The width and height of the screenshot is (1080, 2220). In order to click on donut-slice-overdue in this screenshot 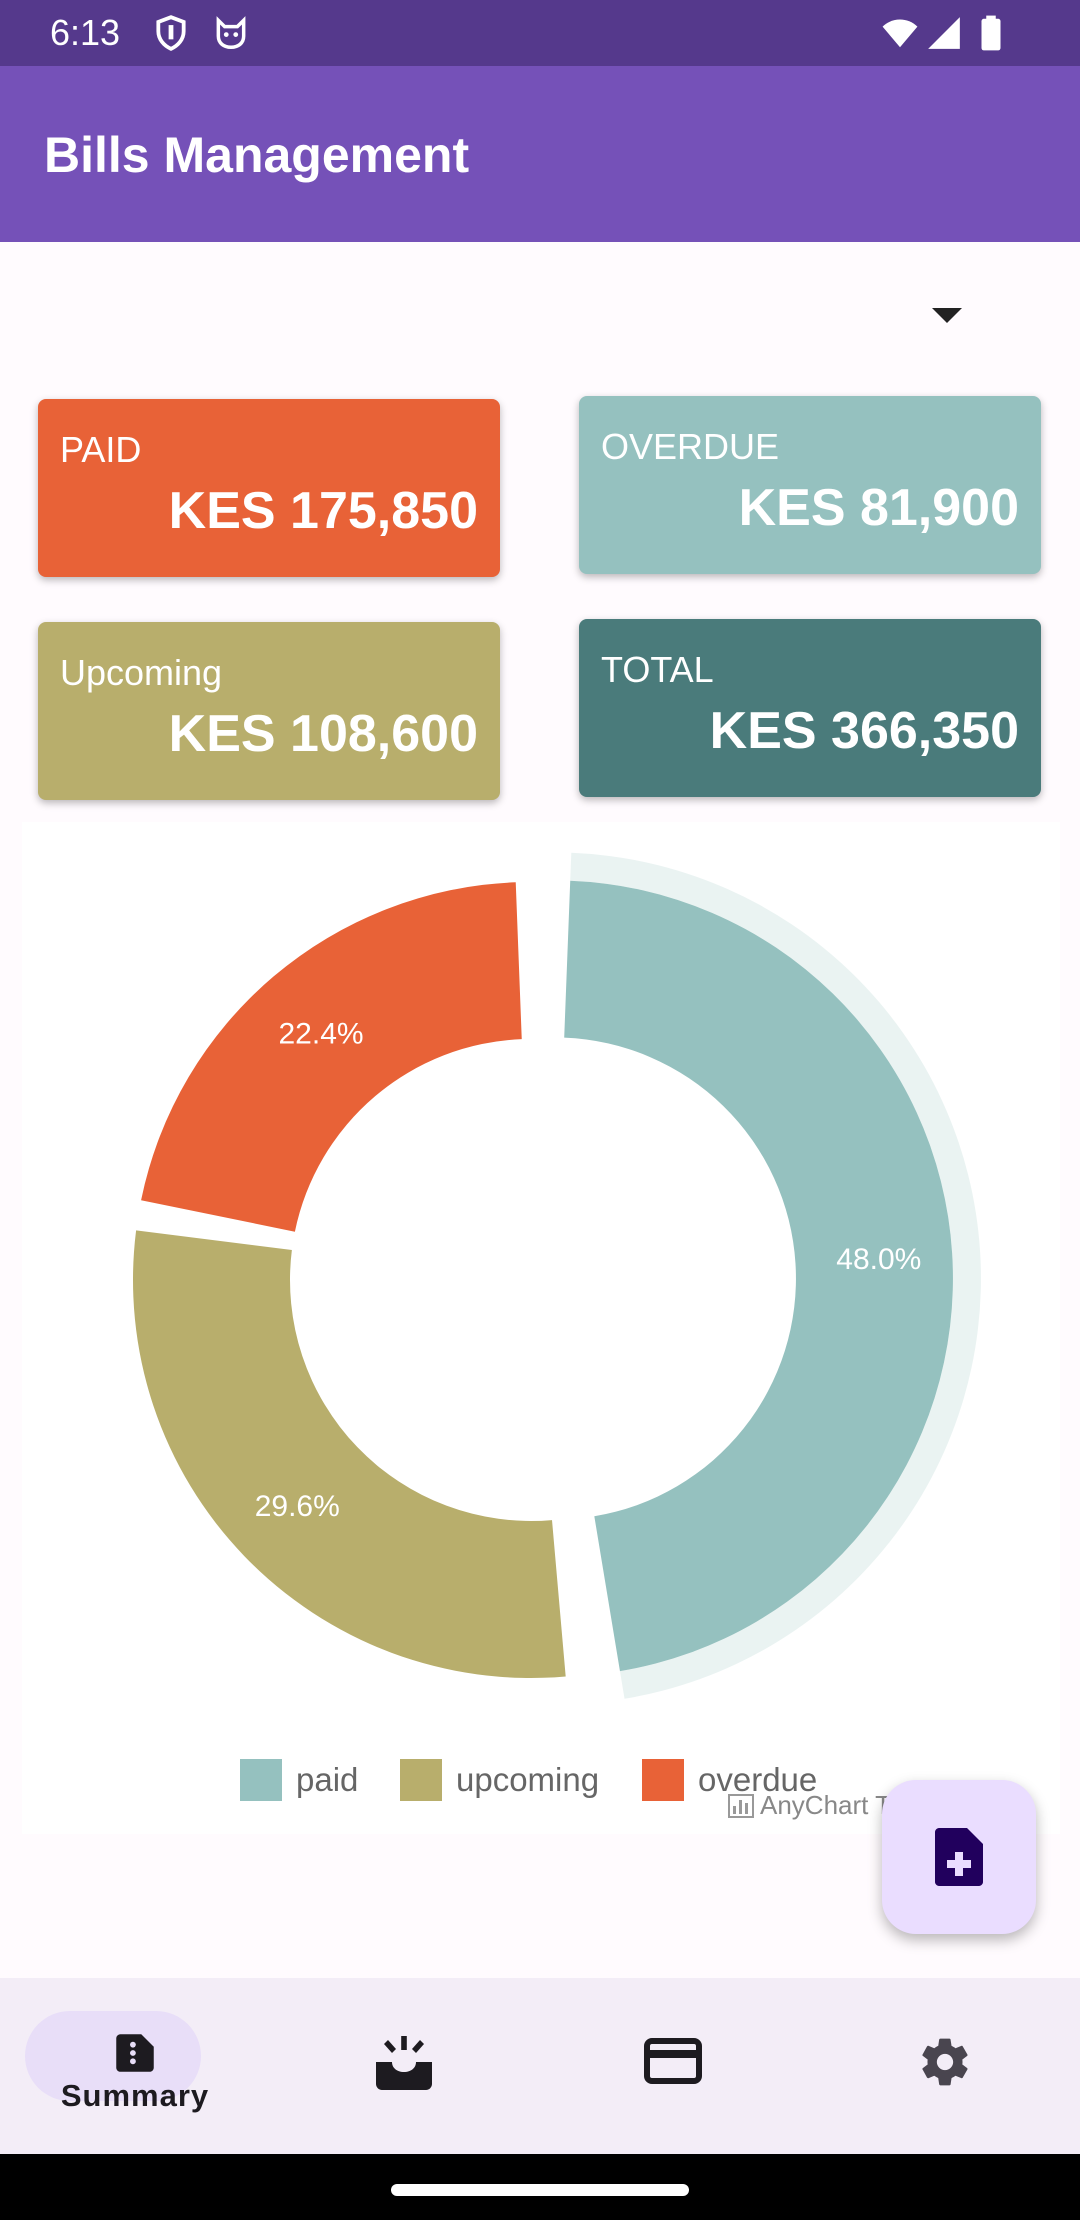, I will do `click(331, 1057)`.